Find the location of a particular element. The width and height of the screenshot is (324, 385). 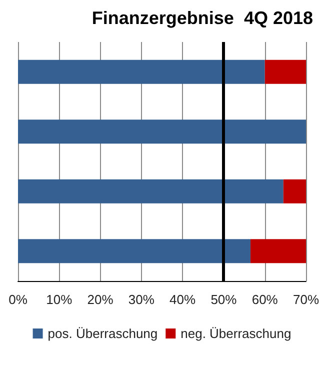

x-tick-label: 70% is located at coordinates (306, 299).